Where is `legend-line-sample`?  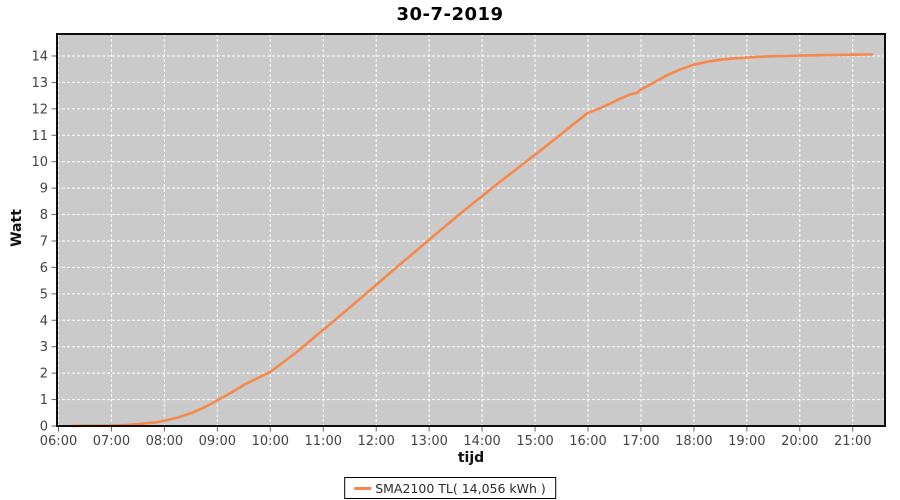
legend-line-sample is located at coordinates (363, 488).